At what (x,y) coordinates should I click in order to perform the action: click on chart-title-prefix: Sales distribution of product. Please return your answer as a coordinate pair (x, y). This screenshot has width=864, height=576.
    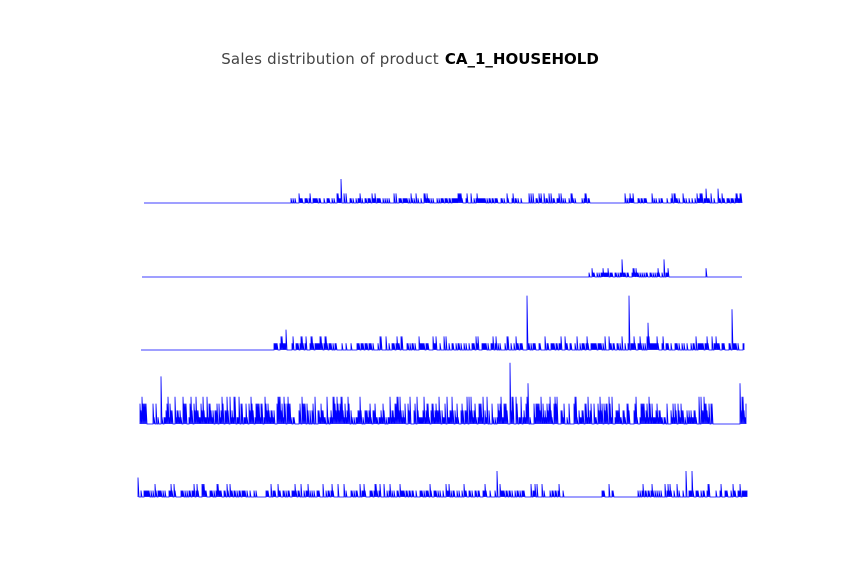
    Looking at the image, I should click on (330, 59).